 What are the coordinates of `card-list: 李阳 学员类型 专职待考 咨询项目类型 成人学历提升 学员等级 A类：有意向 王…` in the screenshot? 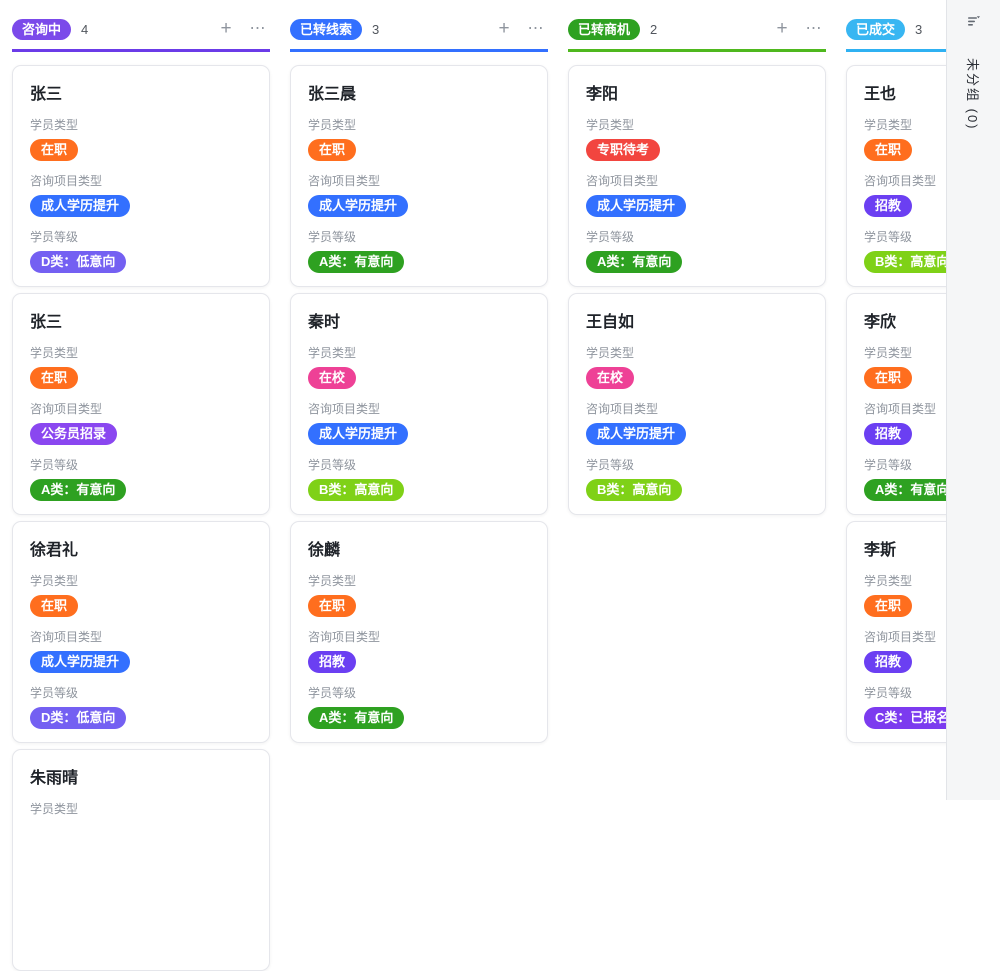 It's located at (697, 290).